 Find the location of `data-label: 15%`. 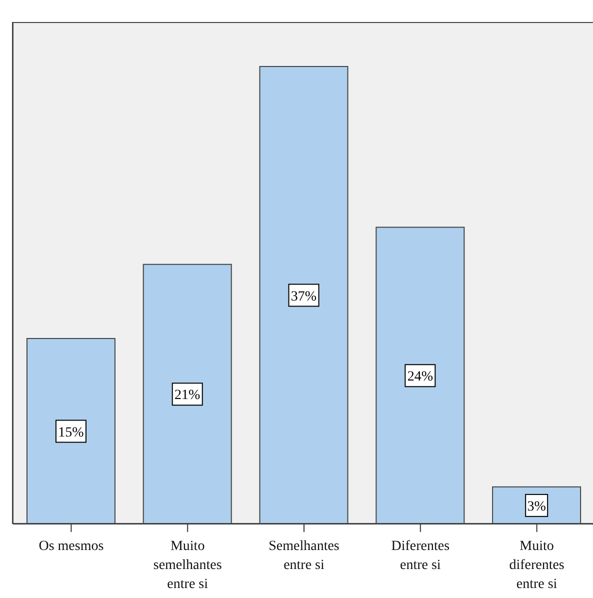

data-label: 15% is located at coordinates (71, 432).